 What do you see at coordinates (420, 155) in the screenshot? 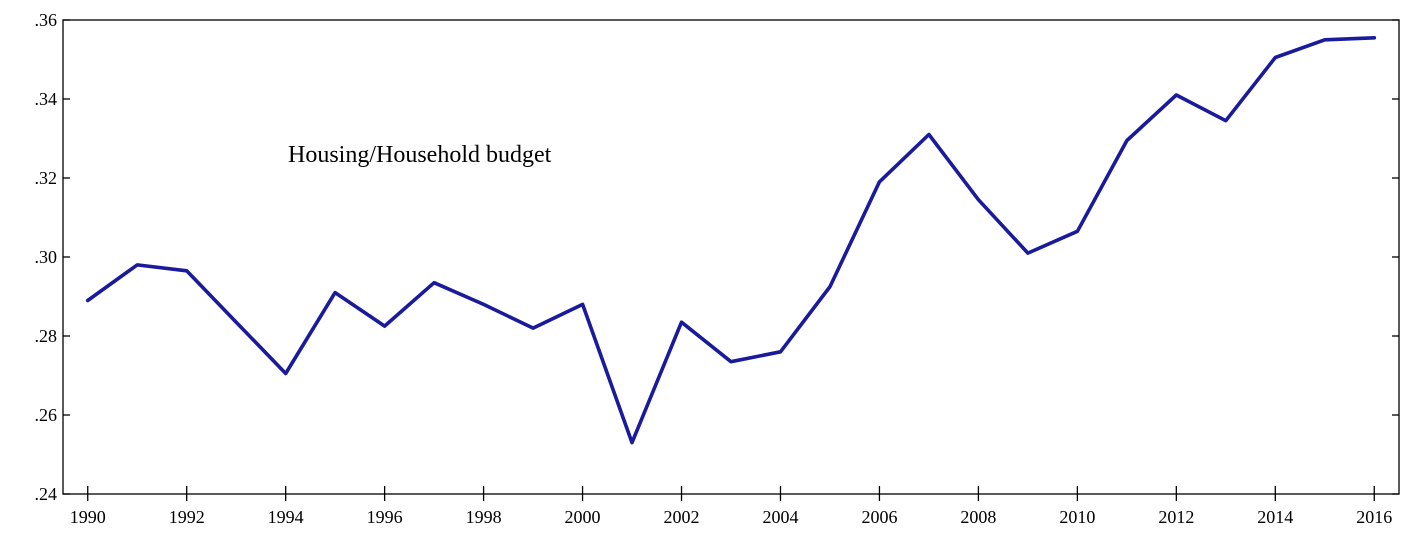
I see `chart-annotation: Housing/Household budget` at bounding box center [420, 155].